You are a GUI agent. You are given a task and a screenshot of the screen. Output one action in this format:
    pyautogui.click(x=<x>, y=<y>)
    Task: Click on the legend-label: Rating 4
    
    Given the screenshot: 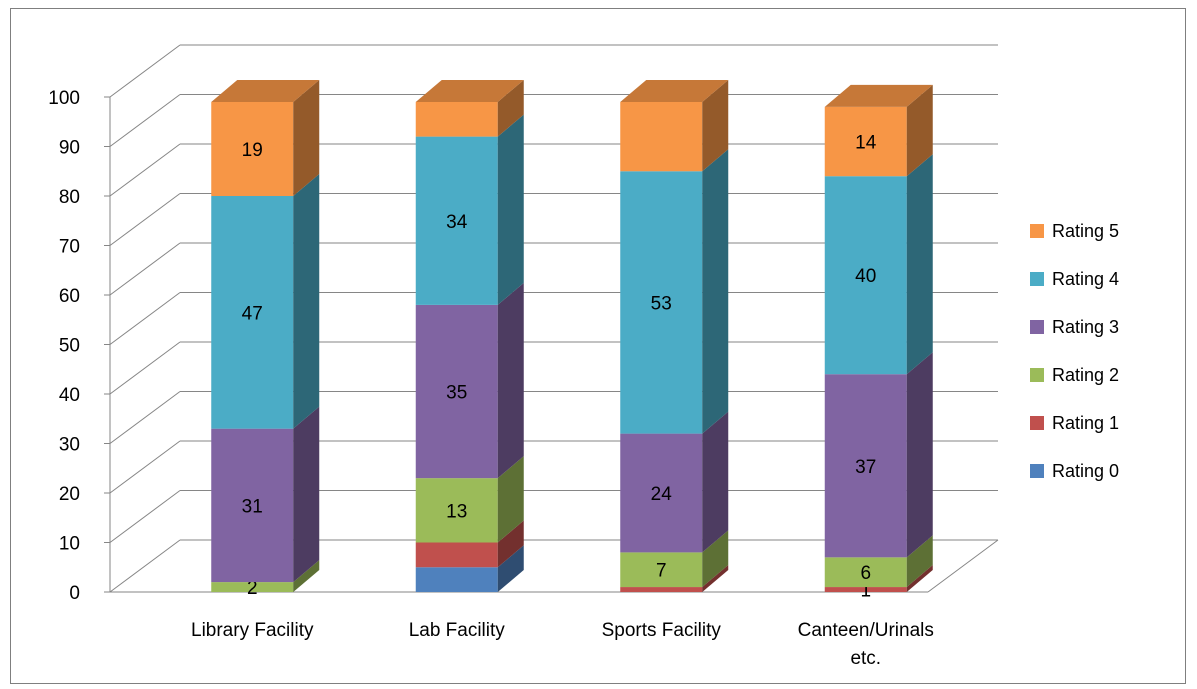 What is the action you would take?
    pyautogui.click(x=1085, y=279)
    